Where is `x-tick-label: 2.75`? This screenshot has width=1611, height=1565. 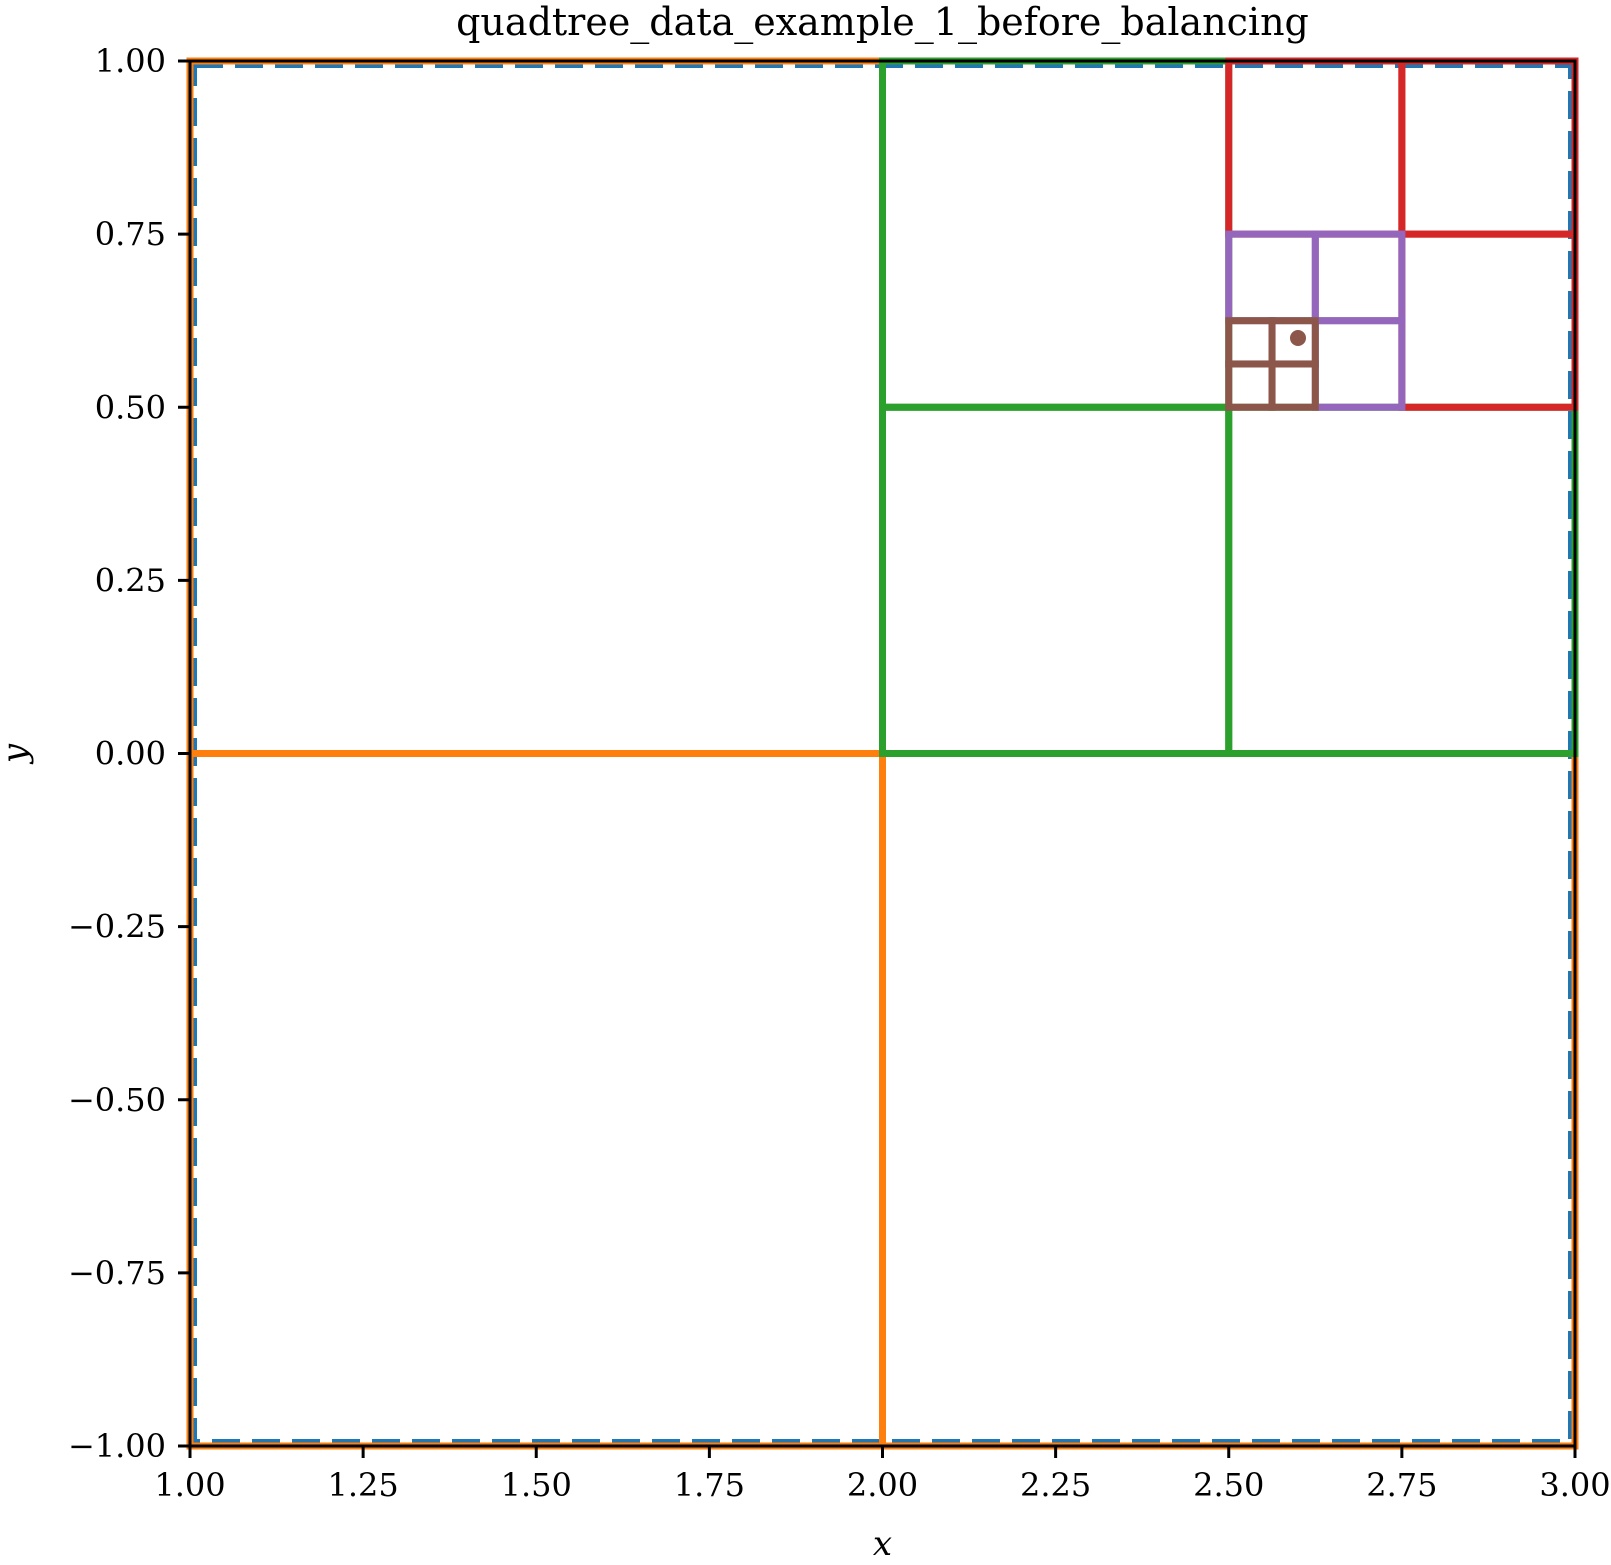
x-tick-label: 2.75 is located at coordinates (1401, 1485).